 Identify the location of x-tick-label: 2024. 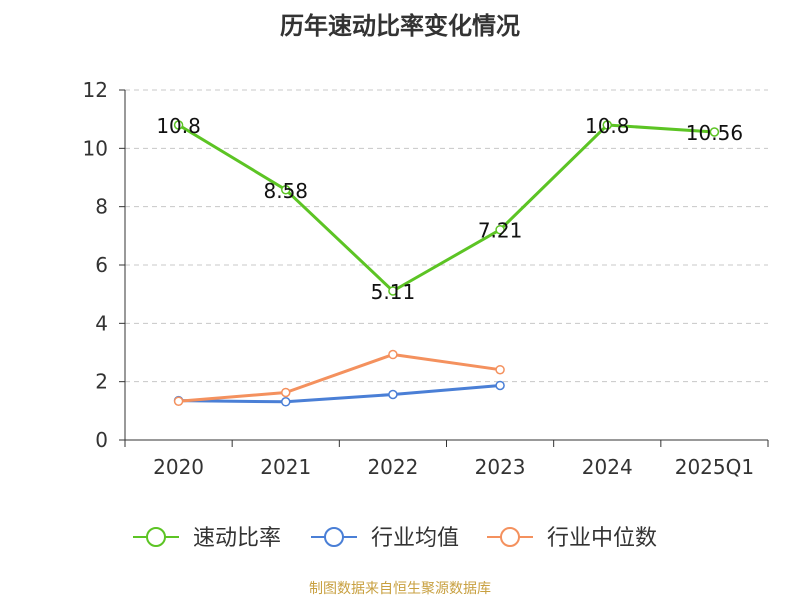
(607, 467).